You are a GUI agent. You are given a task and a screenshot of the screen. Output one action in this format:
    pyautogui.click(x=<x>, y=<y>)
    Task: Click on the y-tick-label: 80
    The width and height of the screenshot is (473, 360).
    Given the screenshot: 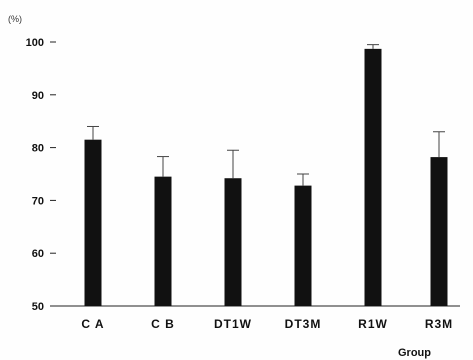 What is the action you would take?
    pyautogui.click(x=38, y=149)
    